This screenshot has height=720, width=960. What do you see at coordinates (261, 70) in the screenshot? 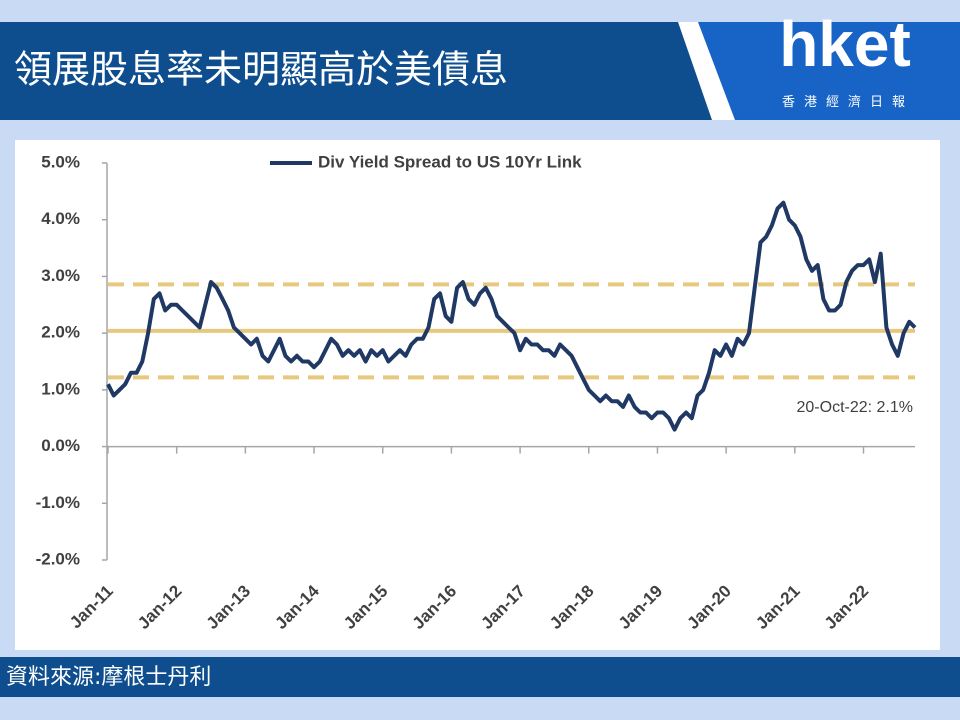
I see `title: 領展股息率未明顯高於美債息` at bounding box center [261, 70].